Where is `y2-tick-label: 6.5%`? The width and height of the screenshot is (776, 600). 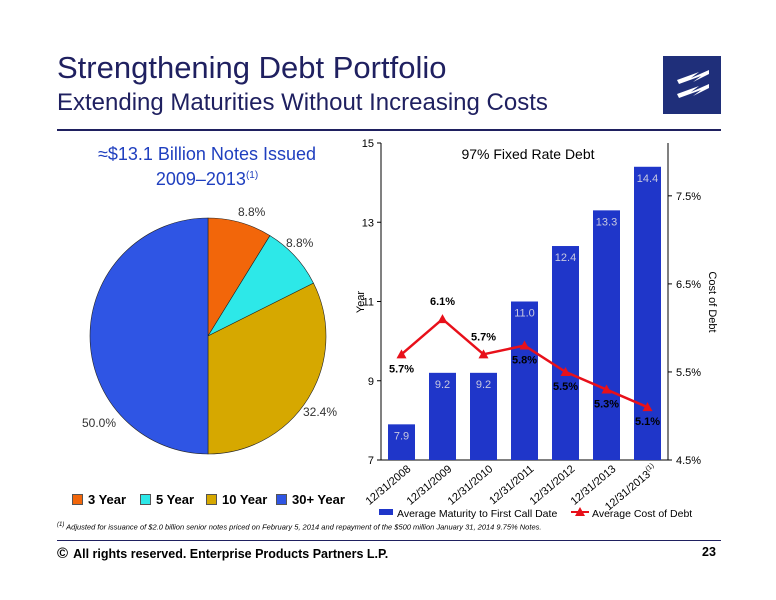
y2-tick-label: 6.5% is located at coordinates (688, 285).